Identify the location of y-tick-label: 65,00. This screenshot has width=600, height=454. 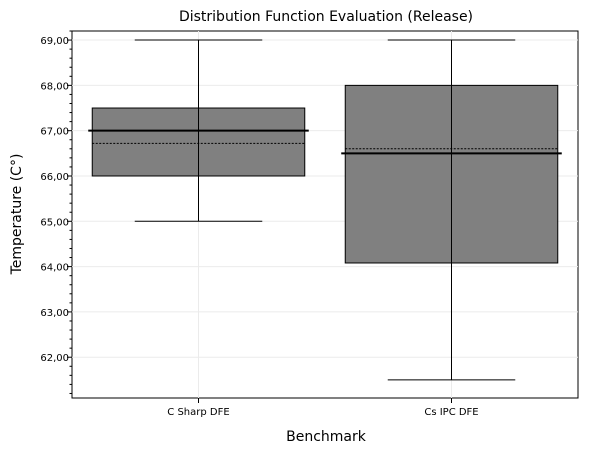
(54, 222).